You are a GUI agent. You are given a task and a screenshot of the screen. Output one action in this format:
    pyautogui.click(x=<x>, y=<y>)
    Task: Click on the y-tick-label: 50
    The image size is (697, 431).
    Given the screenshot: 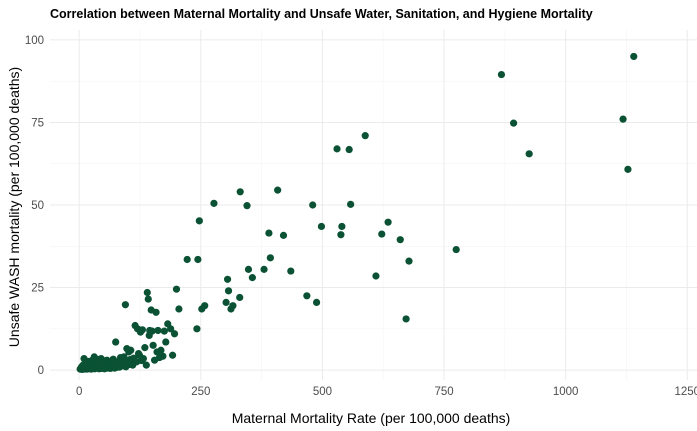 What is the action you would take?
    pyautogui.click(x=37, y=206)
    